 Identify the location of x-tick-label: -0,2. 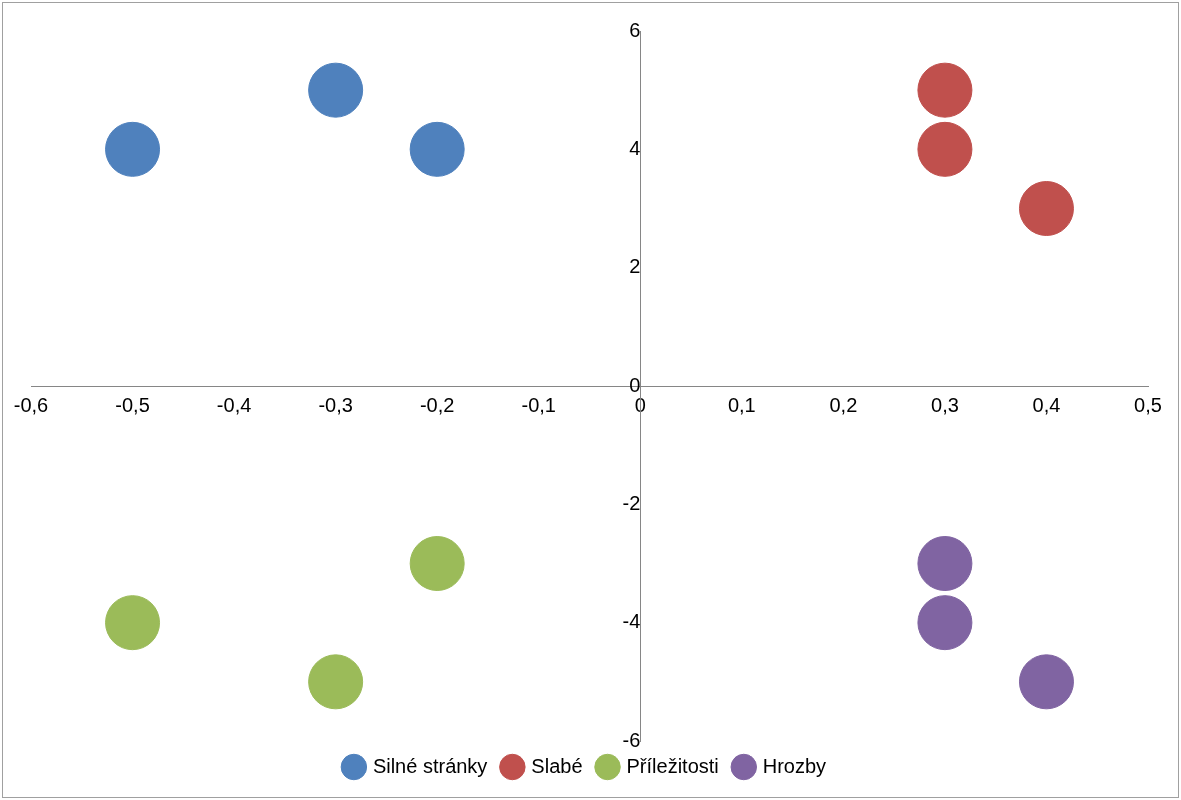
(437, 404).